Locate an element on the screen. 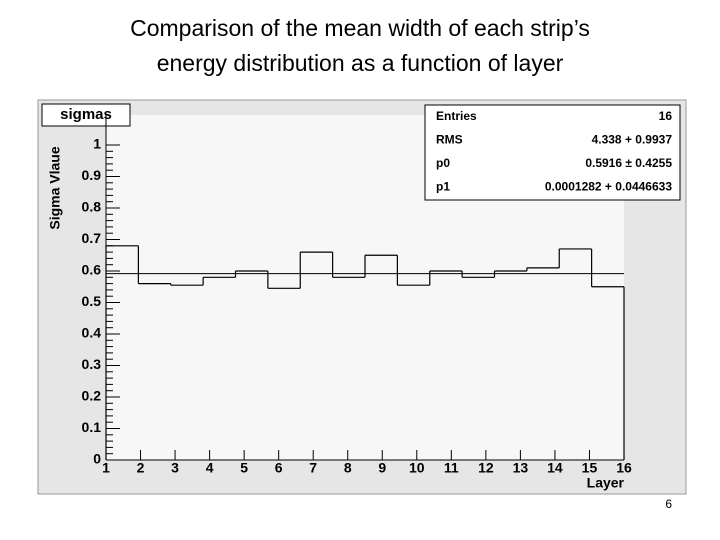 The width and height of the screenshot is (720, 540). y-tick-label: 0.1 is located at coordinates (92, 427).